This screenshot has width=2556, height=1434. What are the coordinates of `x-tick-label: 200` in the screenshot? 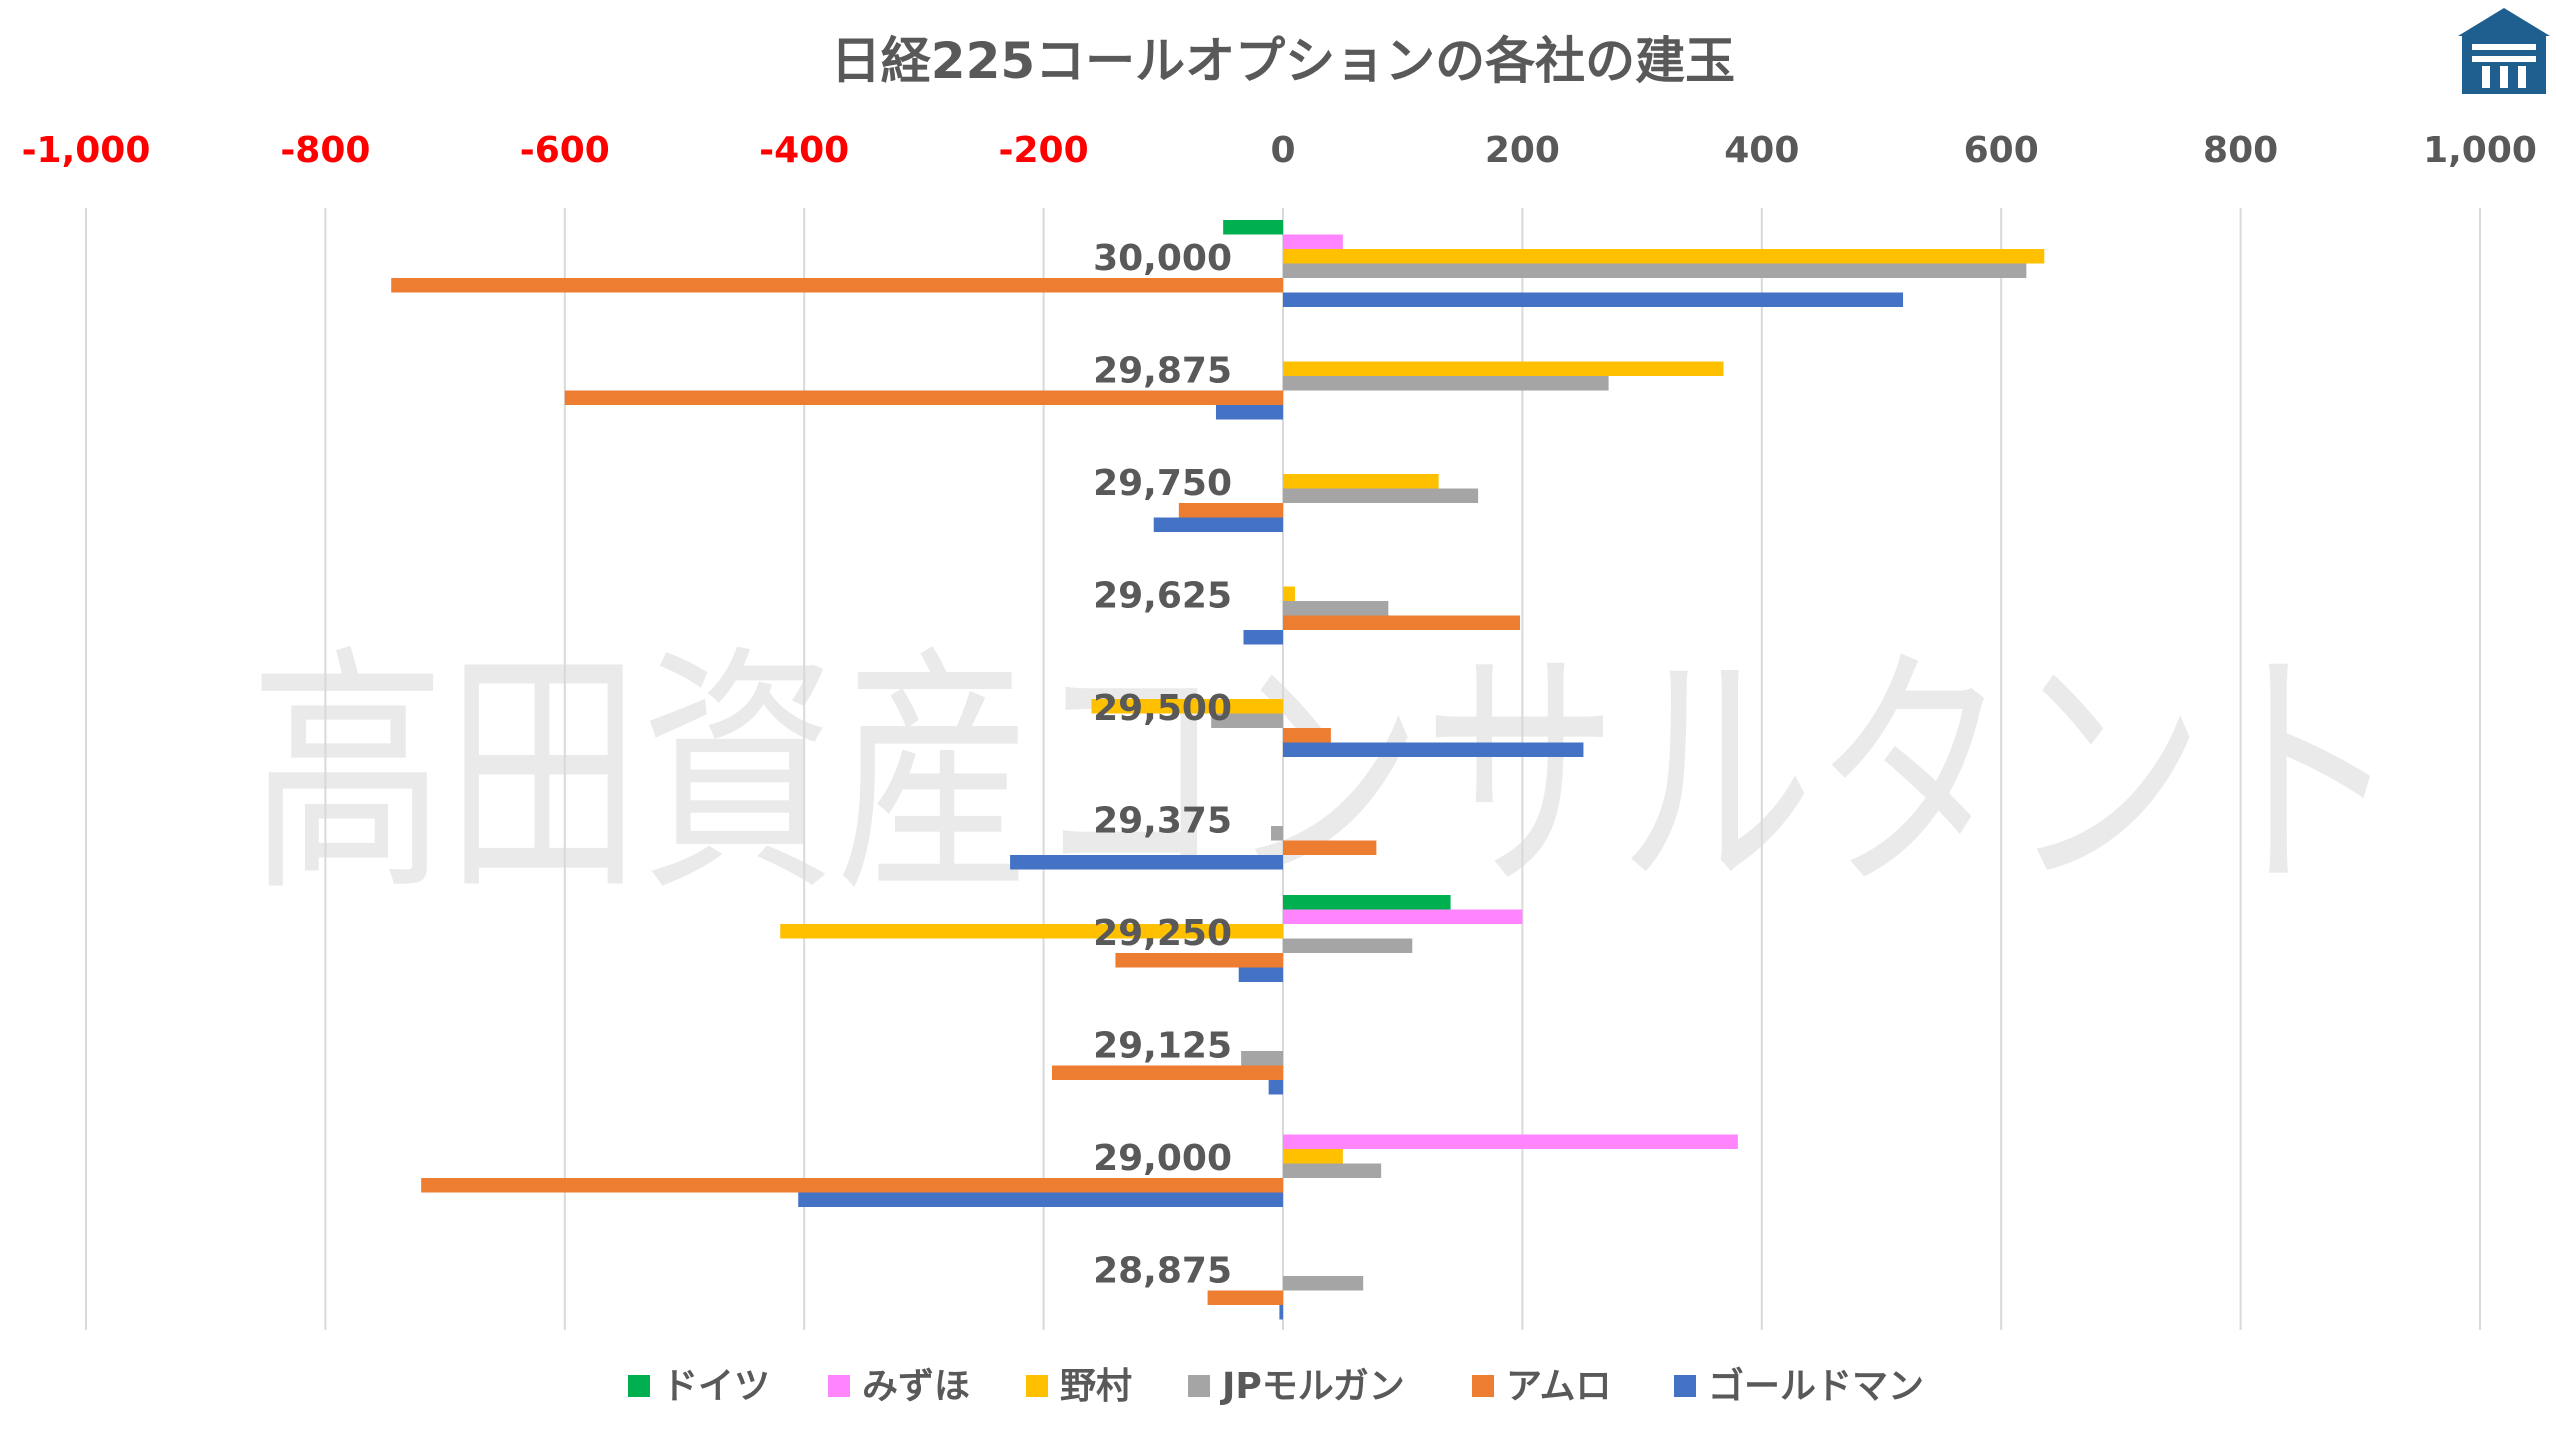 It's located at (1522, 150).